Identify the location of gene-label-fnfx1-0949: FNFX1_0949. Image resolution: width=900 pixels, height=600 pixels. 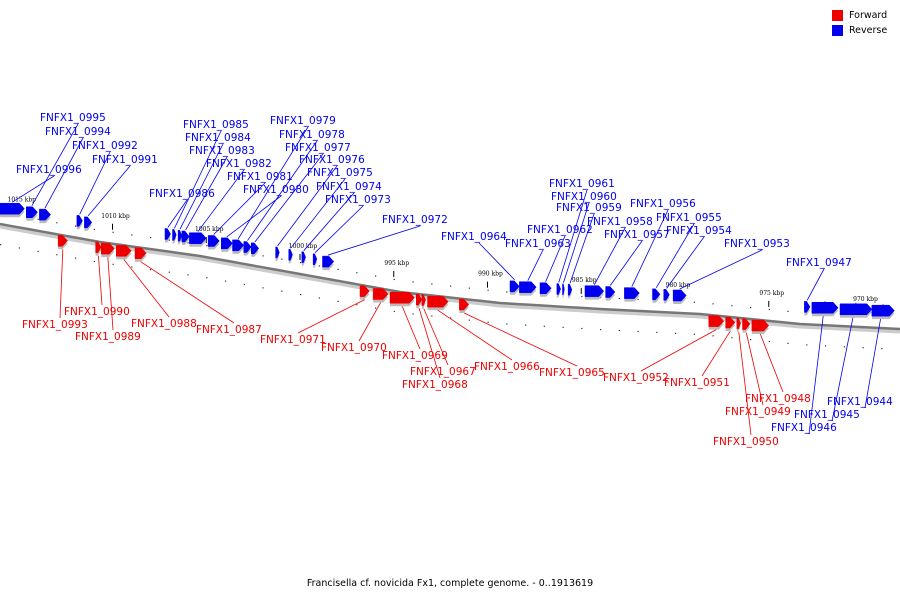
(758, 412).